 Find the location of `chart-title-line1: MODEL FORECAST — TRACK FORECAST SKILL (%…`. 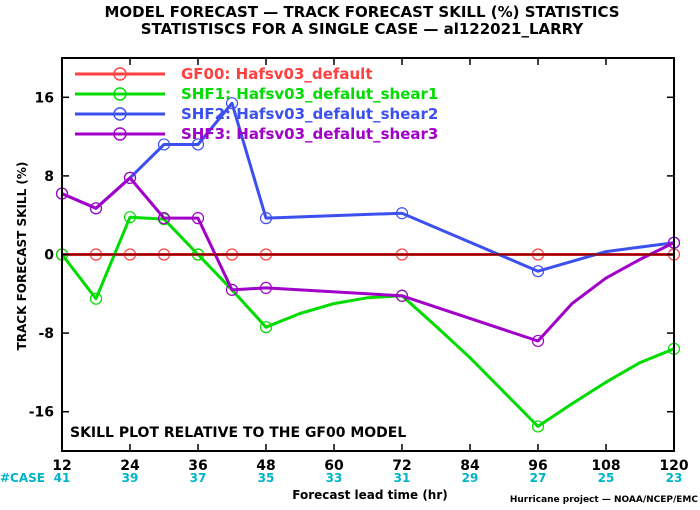

chart-title-line1: MODEL FORECAST — TRACK FORECAST SKILL (%… is located at coordinates (361, 12).